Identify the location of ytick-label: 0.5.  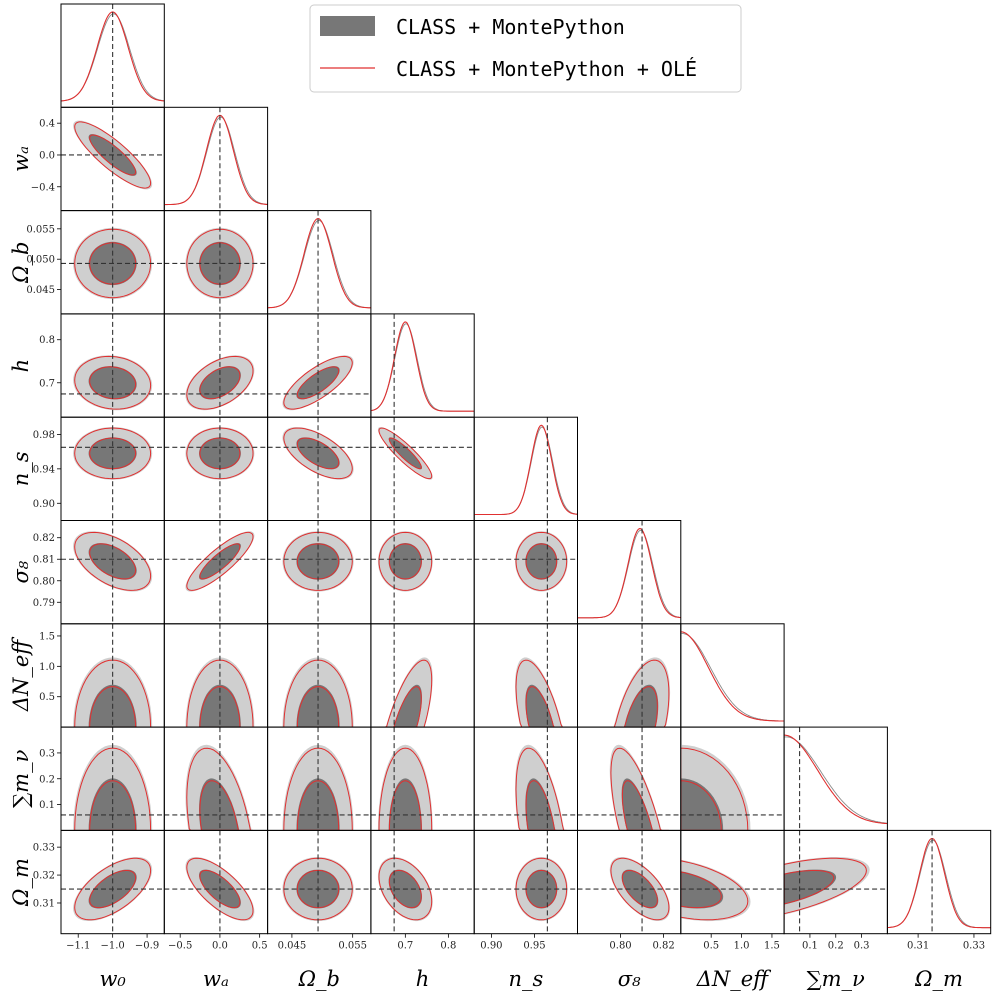
(47, 697).